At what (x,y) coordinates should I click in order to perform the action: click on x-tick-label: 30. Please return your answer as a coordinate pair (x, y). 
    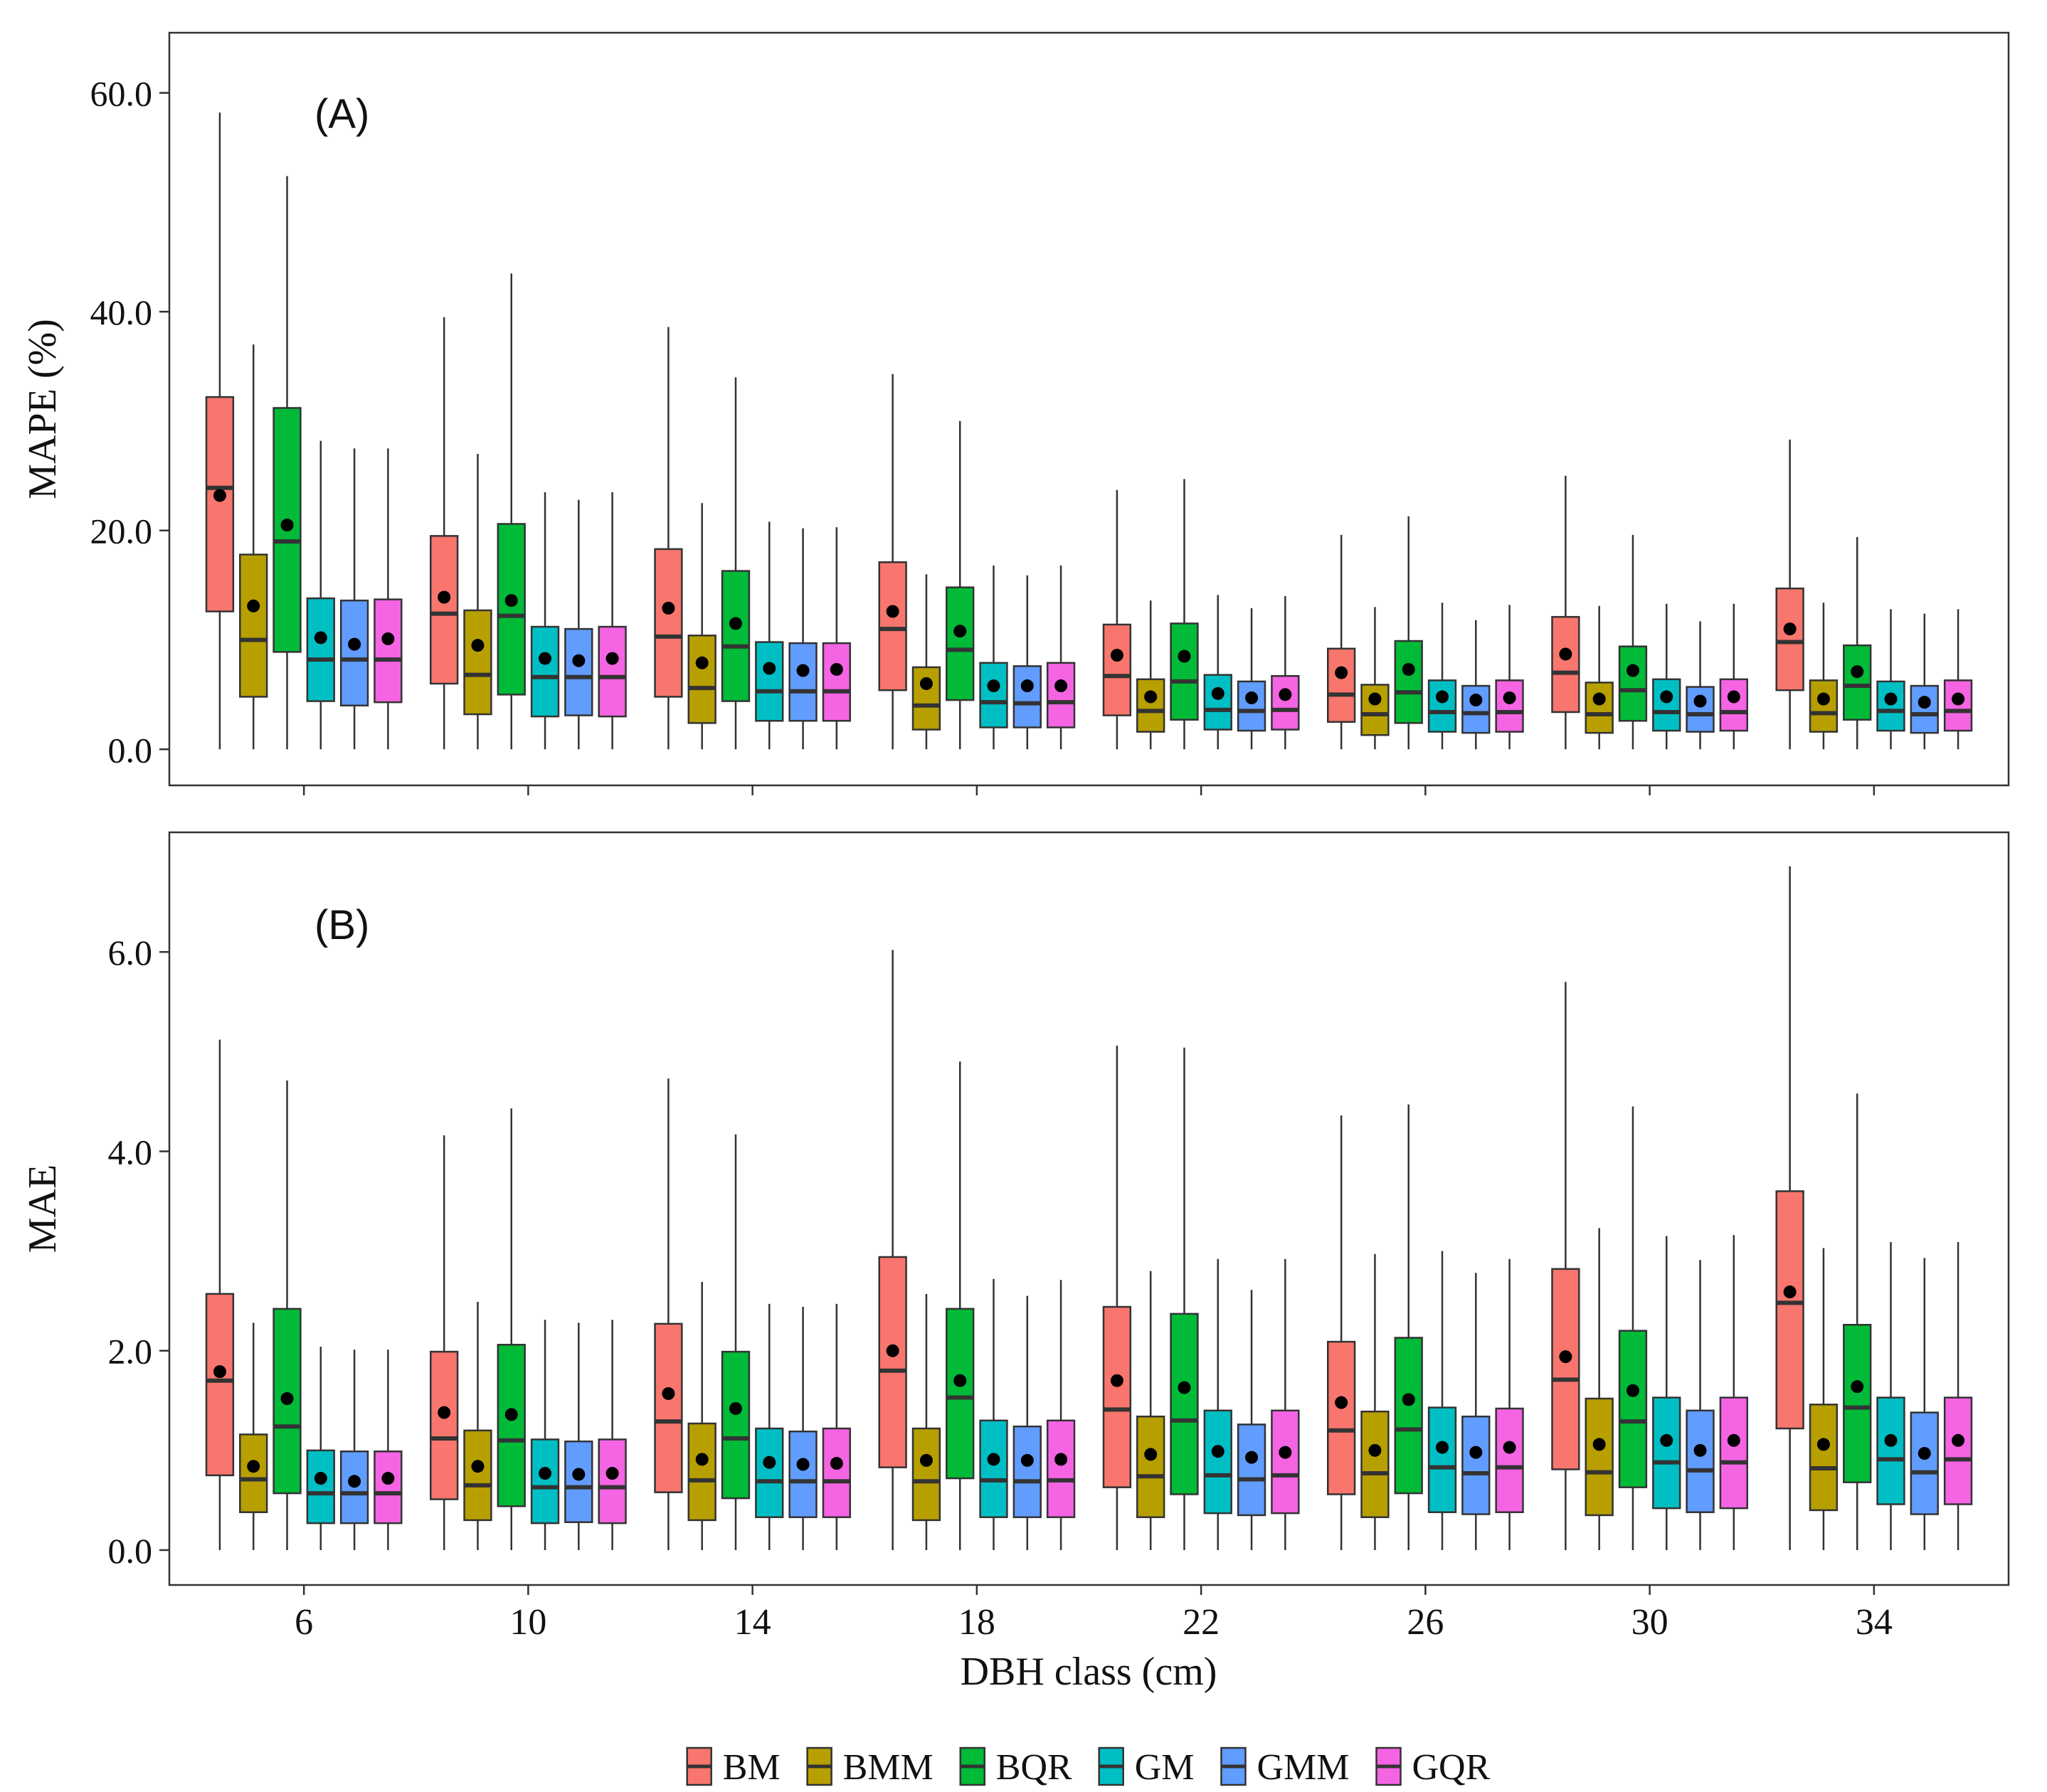
    Looking at the image, I should click on (1649, 1622).